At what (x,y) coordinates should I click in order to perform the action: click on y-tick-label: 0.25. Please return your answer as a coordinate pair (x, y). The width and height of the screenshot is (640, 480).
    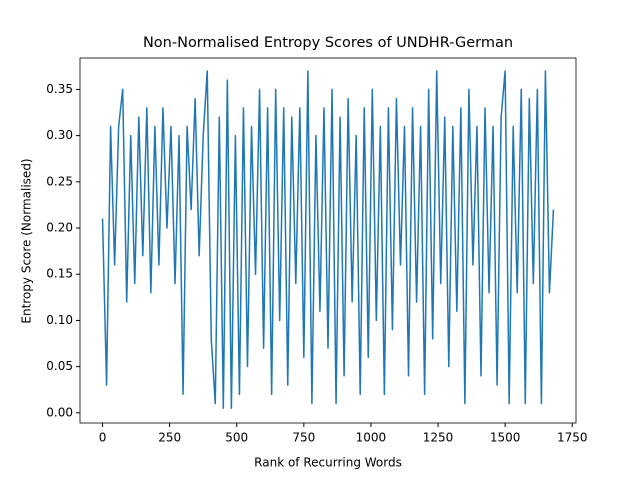
    Looking at the image, I should click on (59, 181).